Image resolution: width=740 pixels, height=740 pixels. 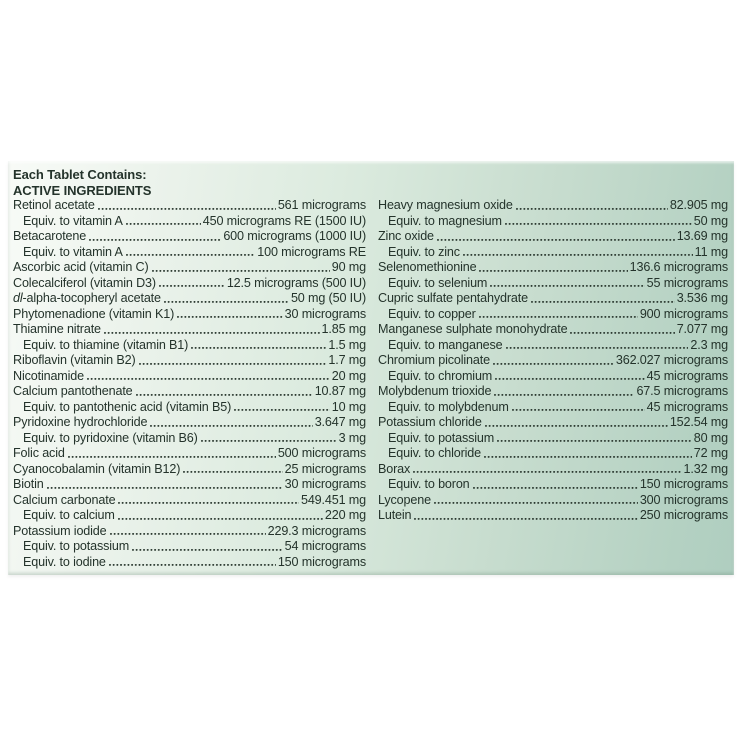 I want to click on ingredient-name: Cyanocobalamin (vitamin B12), so click(x=97, y=468).